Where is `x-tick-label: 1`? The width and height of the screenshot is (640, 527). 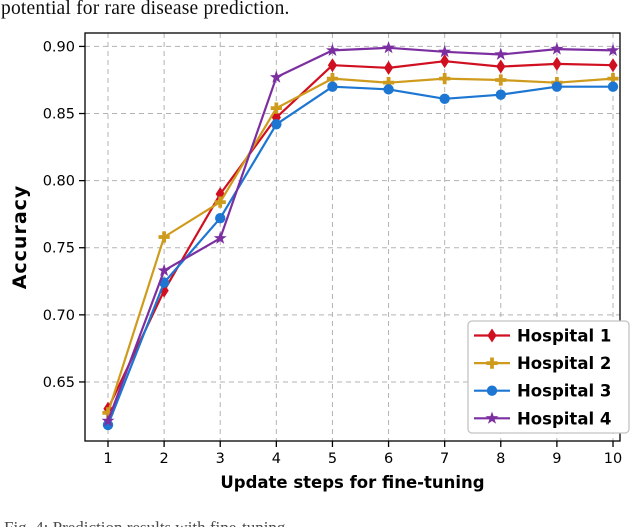
x-tick-label: 1 is located at coordinates (107, 459).